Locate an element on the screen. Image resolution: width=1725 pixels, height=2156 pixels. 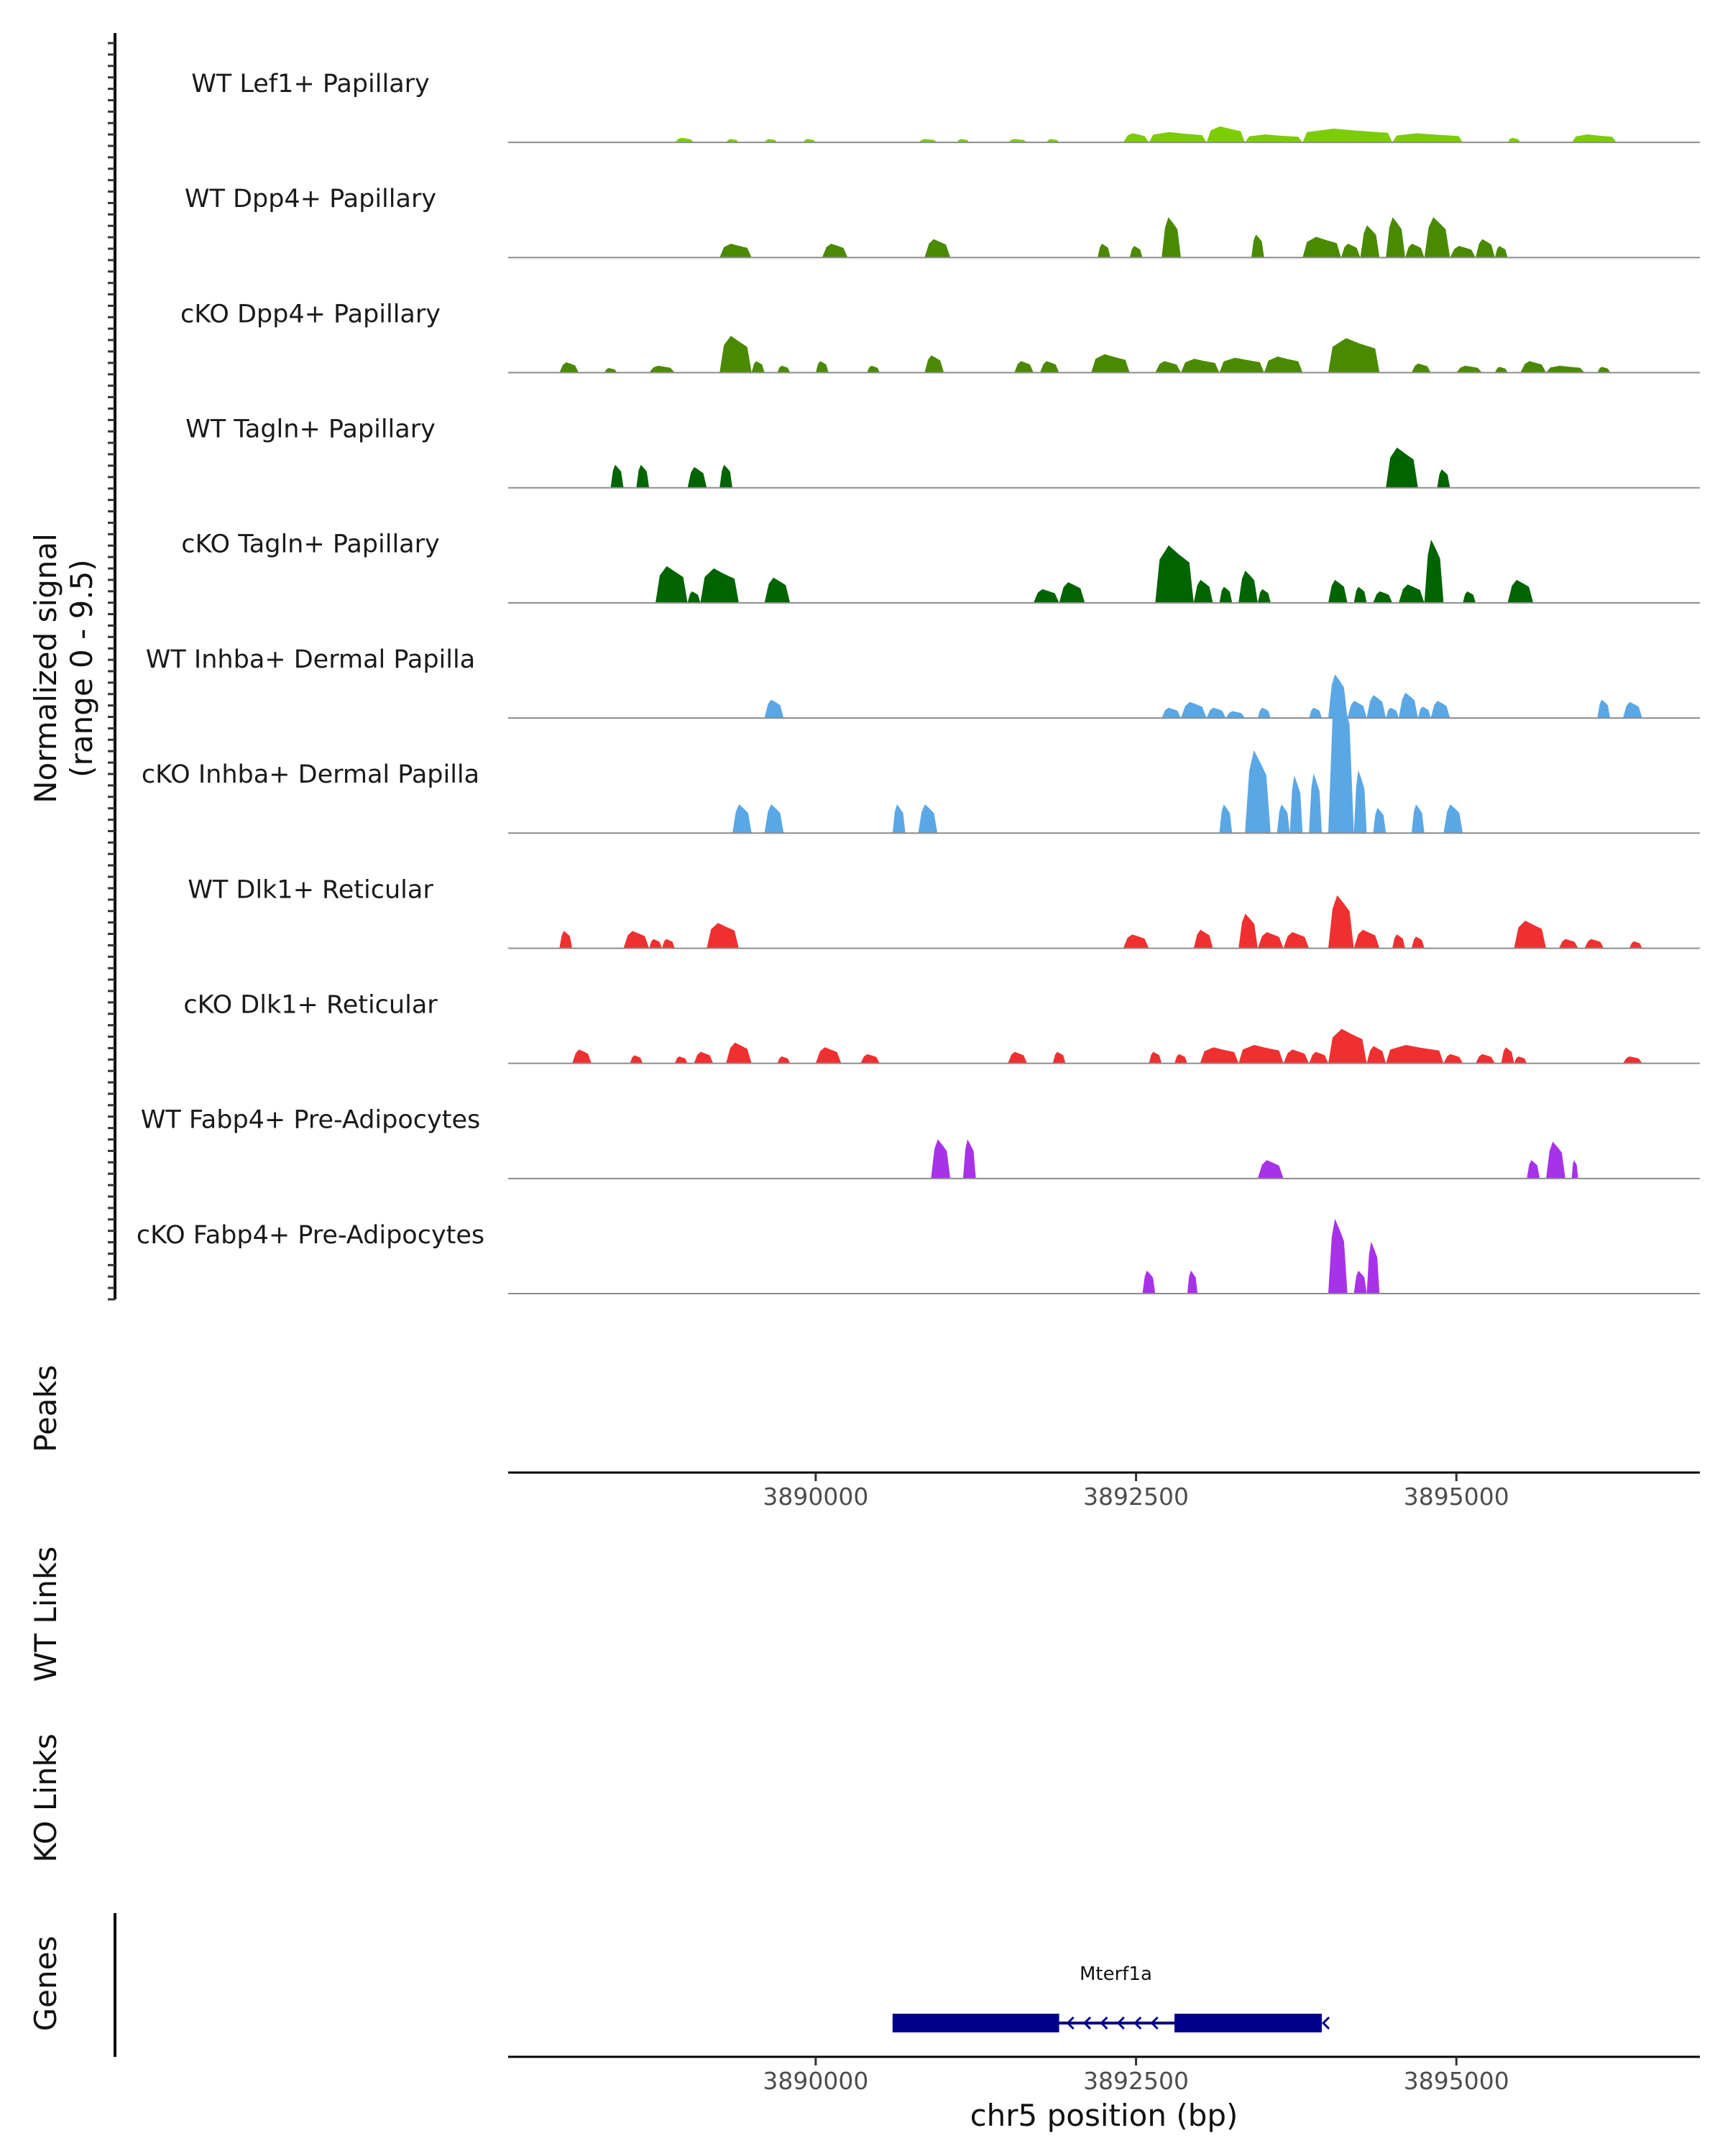
genes-panel-label: Genes is located at coordinates (45, 1984).